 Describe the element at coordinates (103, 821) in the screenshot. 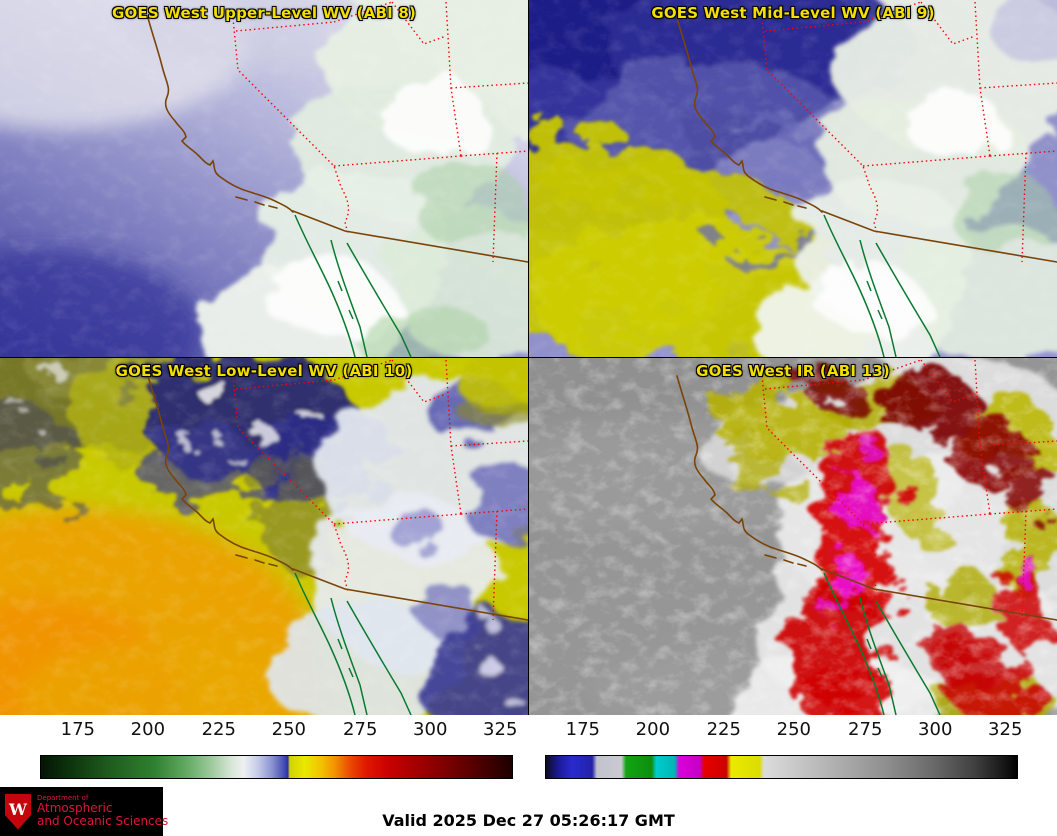

I see `logo-line2: and Oceanic Sciences` at that location.